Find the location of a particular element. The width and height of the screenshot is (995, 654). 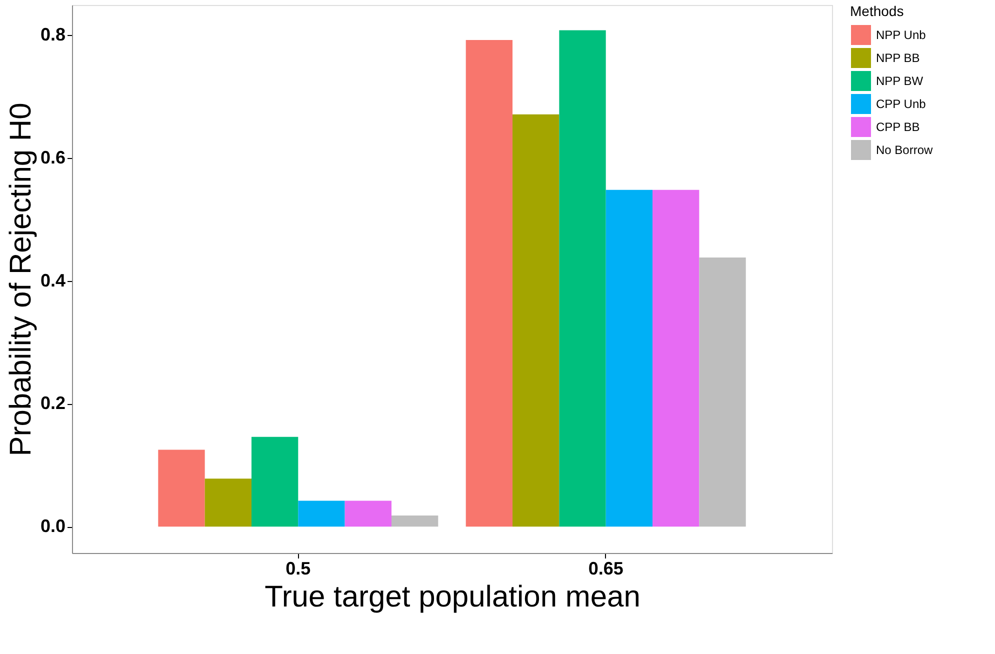

legend-label: CPP Unb is located at coordinates (901, 104).